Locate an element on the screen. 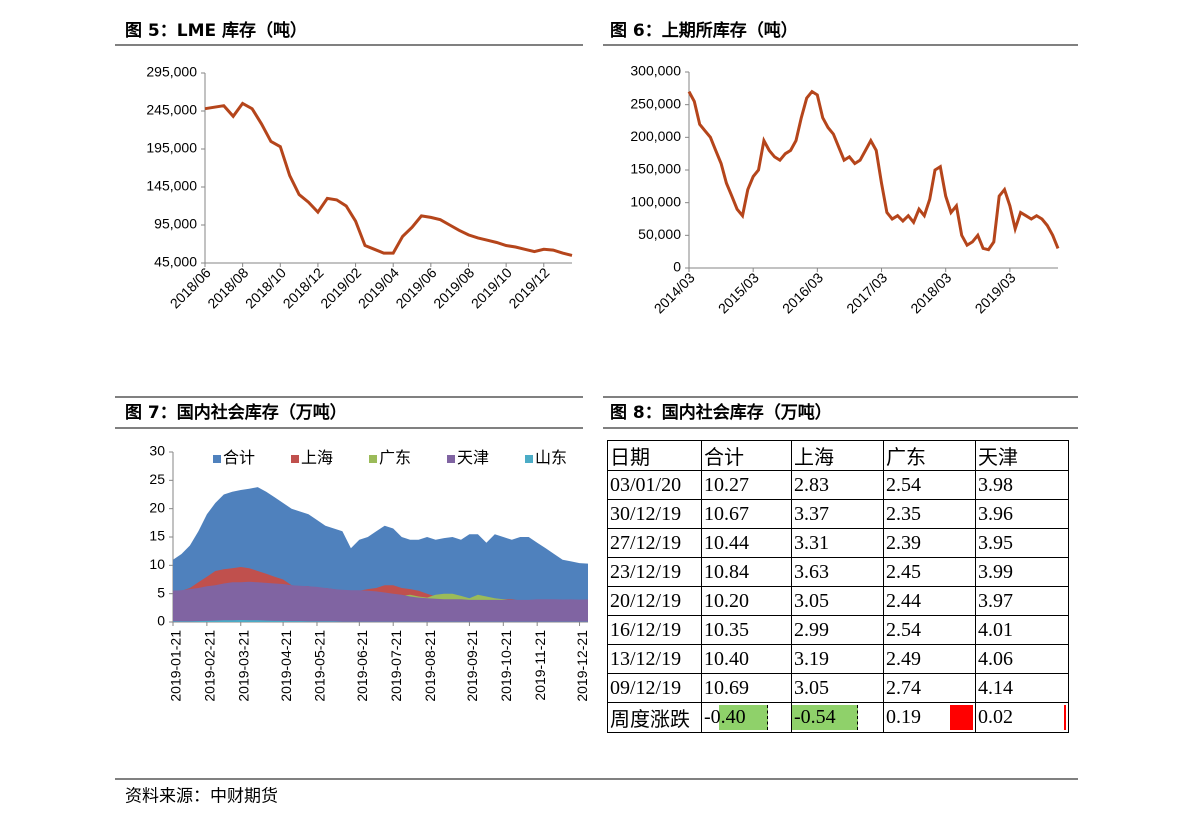 The height and width of the screenshot is (827, 1191). chart-title: 图 6：上期所库存（吨） is located at coordinates (704, 30).